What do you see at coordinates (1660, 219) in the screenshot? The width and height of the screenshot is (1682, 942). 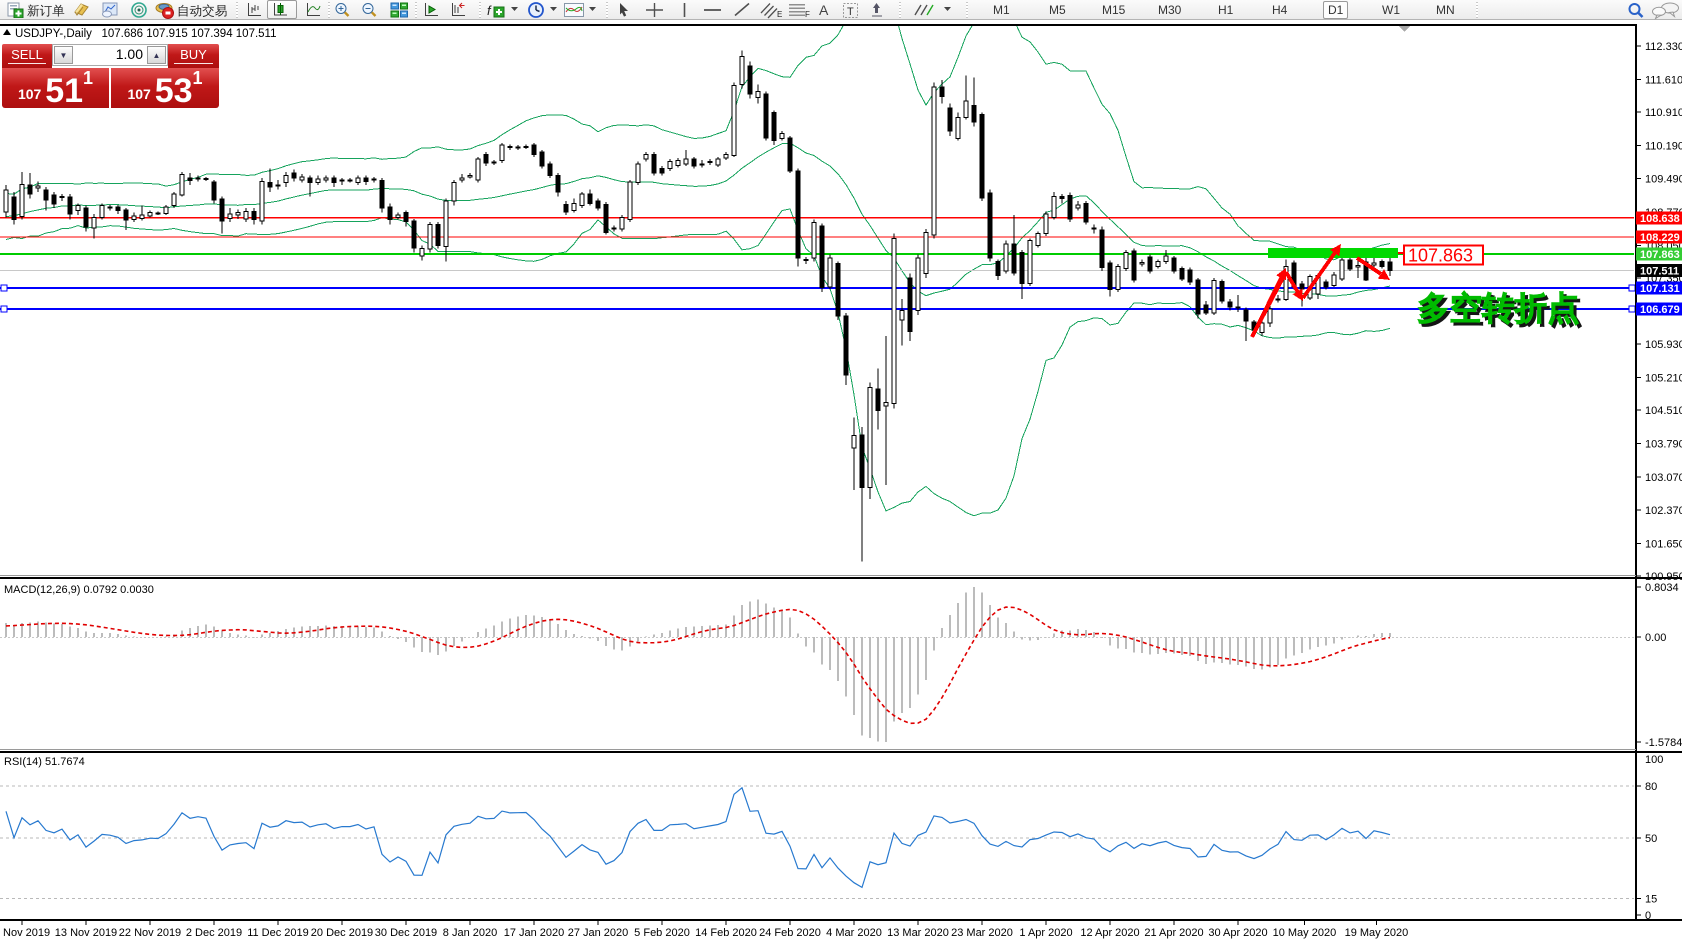 I see `svg-text: 108.638` at bounding box center [1660, 219].